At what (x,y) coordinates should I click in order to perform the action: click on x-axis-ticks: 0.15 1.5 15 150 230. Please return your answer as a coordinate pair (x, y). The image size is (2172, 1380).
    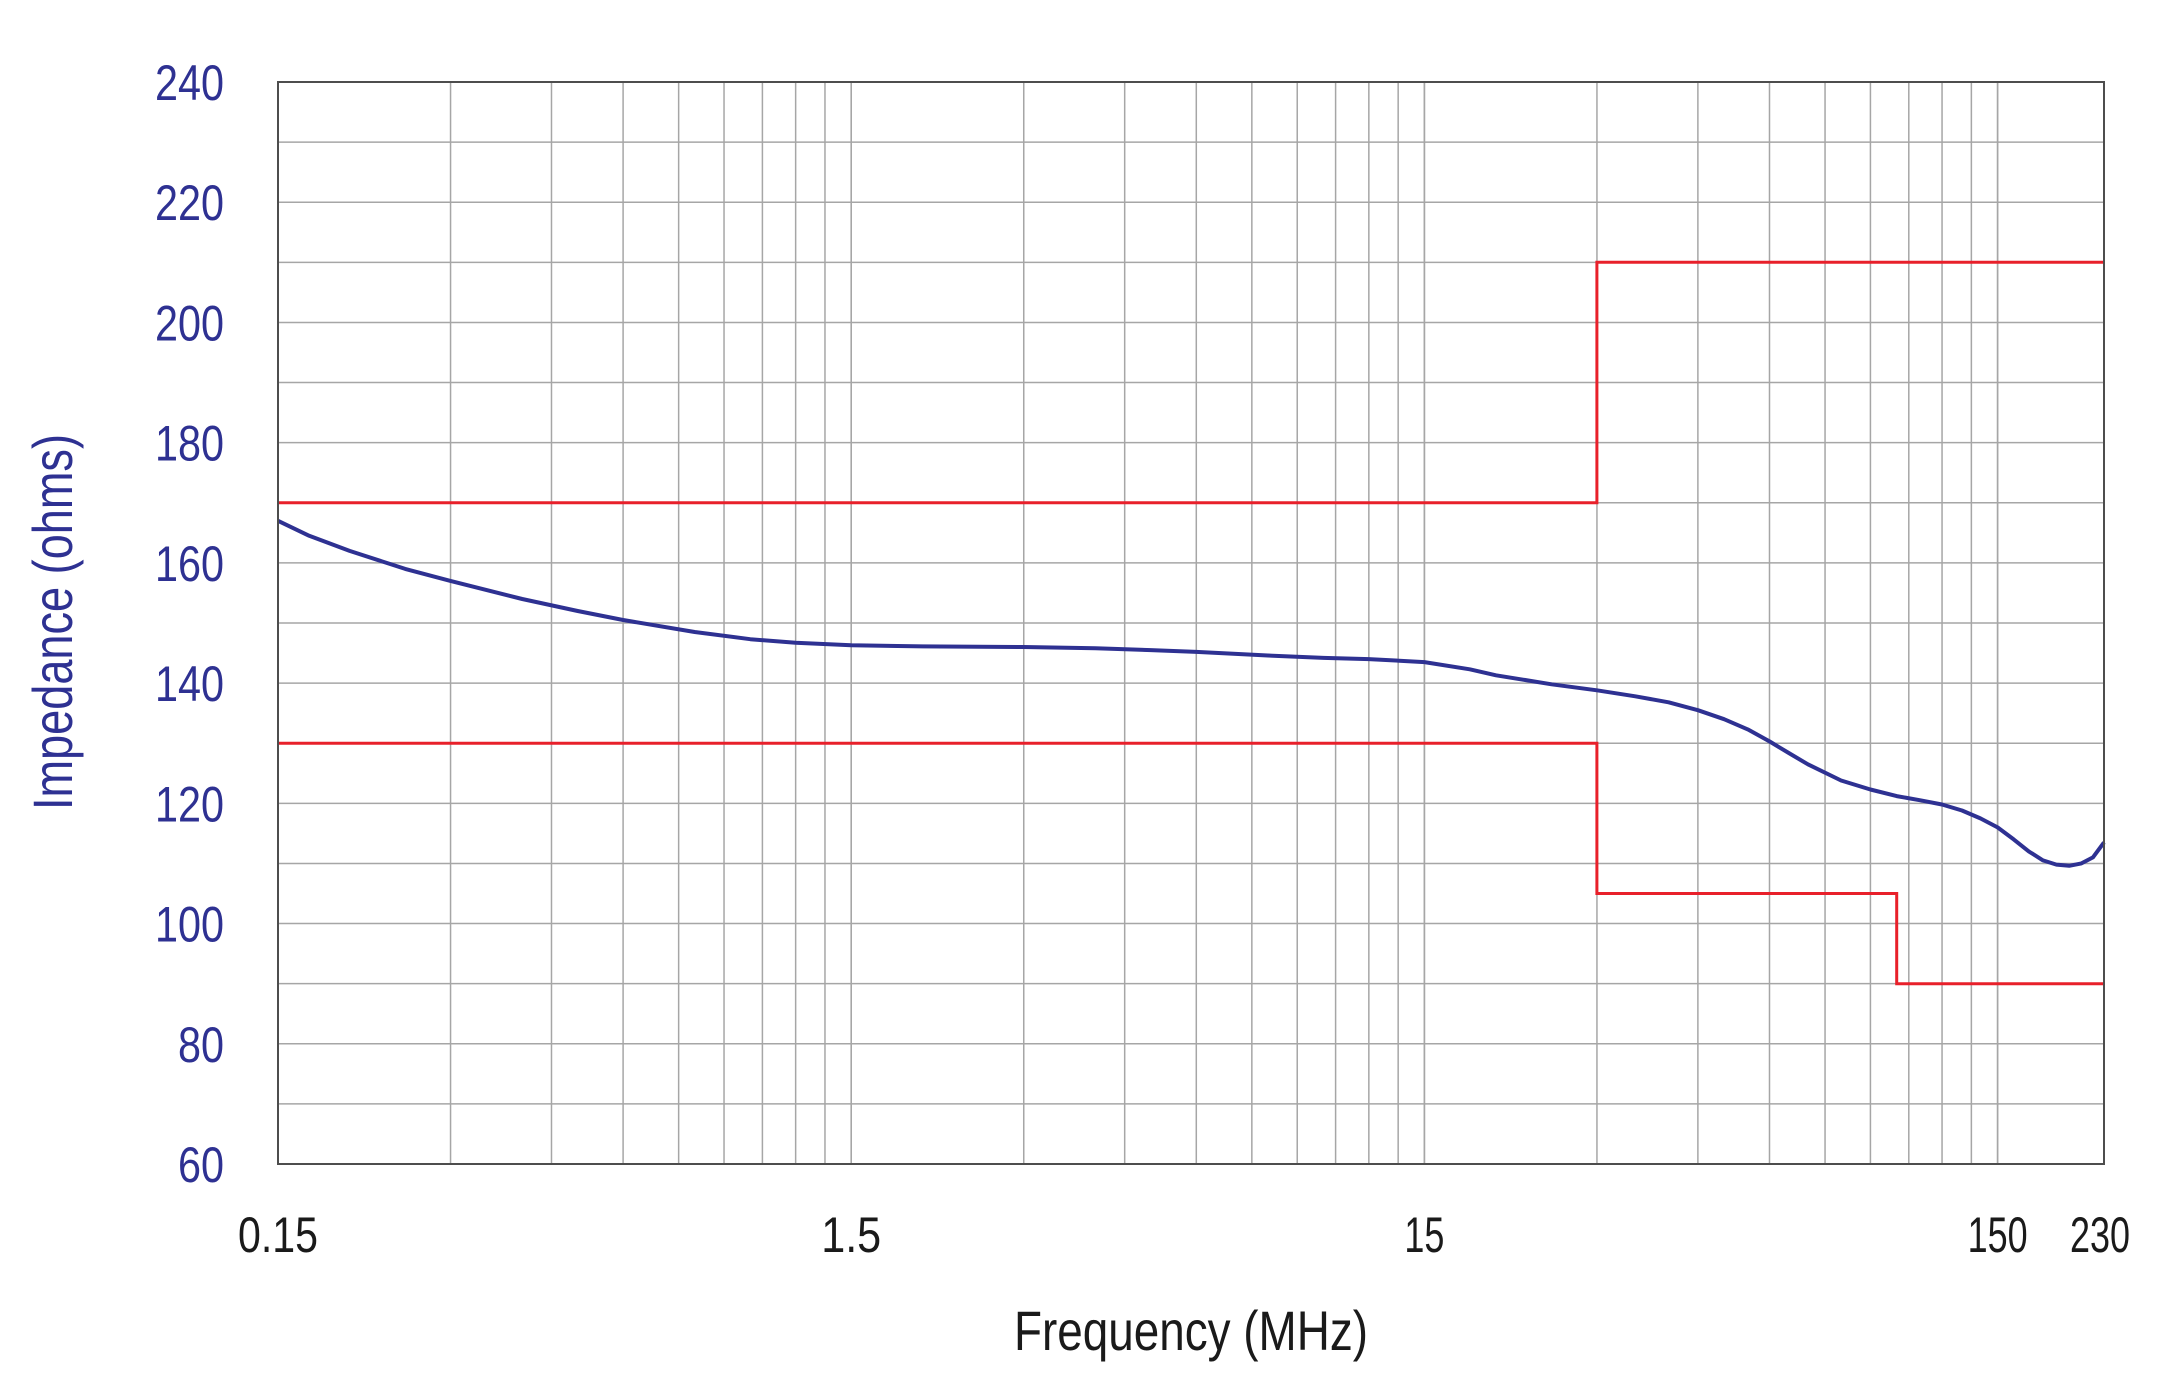
    Looking at the image, I should click on (1184, 1235).